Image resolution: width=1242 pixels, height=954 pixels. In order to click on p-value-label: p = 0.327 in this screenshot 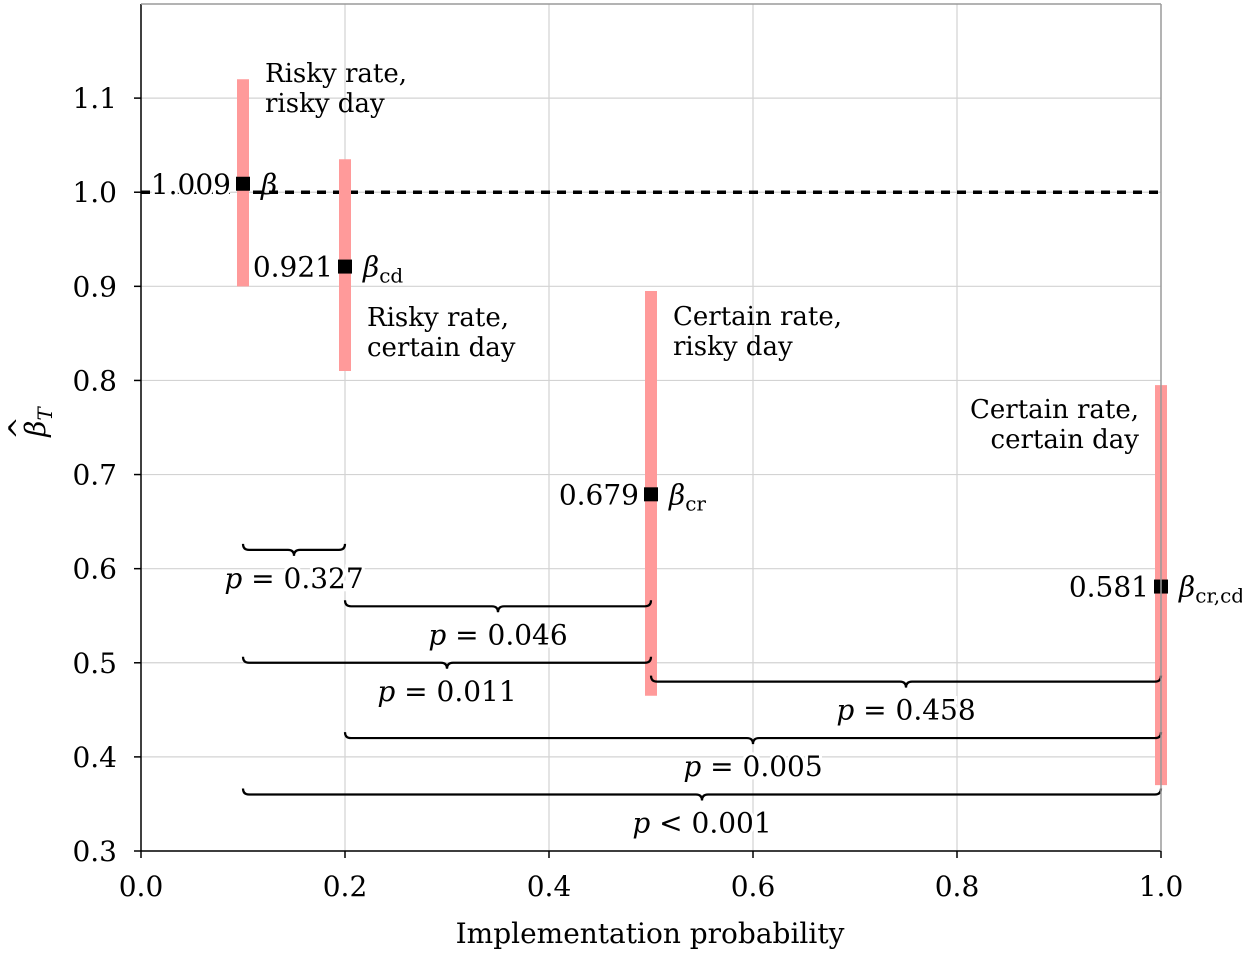, I will do `click(293, 578)`.